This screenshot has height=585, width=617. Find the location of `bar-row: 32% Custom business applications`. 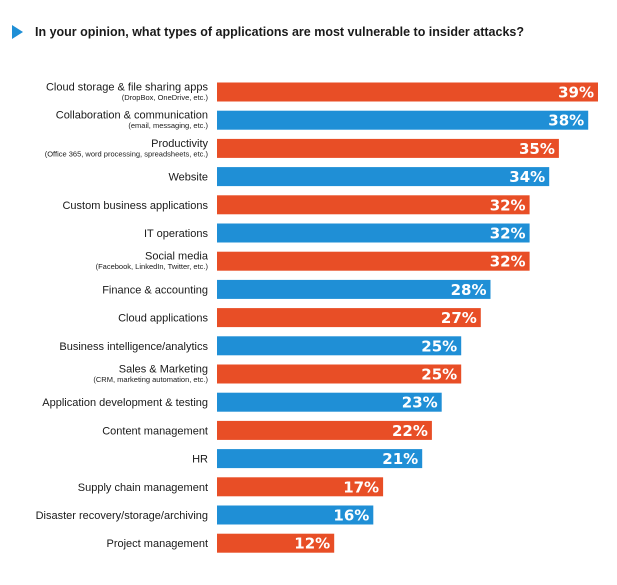

bar-row: 32% Custom business applications is located at coordinates (296, 205).